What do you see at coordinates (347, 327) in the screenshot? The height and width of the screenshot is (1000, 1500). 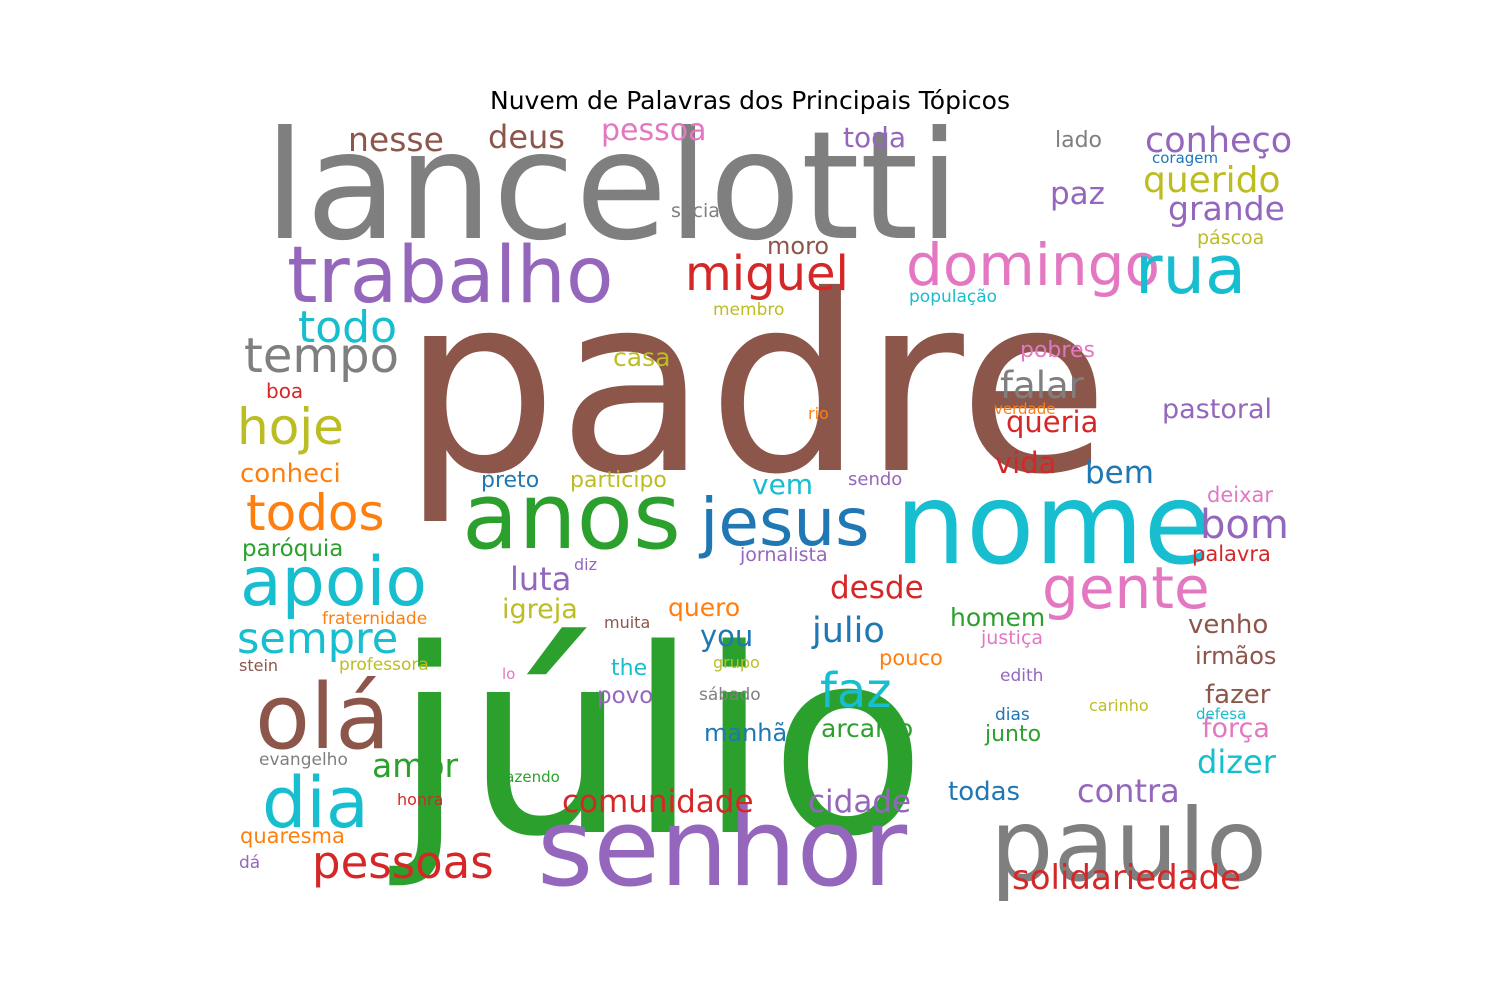 I see `word-todo: todo` at bounding box center [347, 327].